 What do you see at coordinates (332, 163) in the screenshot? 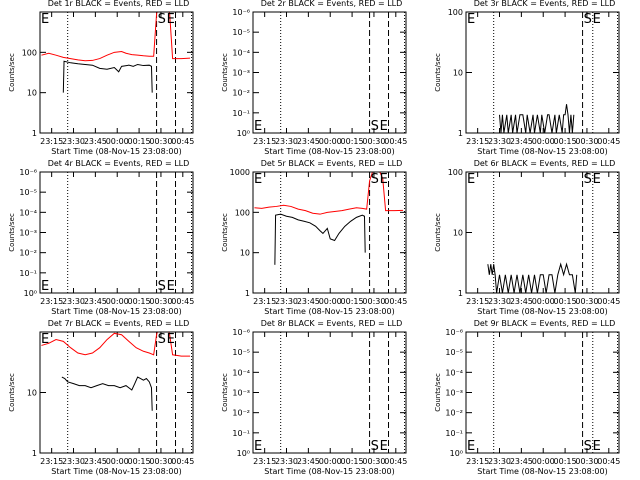
I see `panel-title: Det 5r BLACK = Events, RED = LLD` at bounding box center [332, 163].